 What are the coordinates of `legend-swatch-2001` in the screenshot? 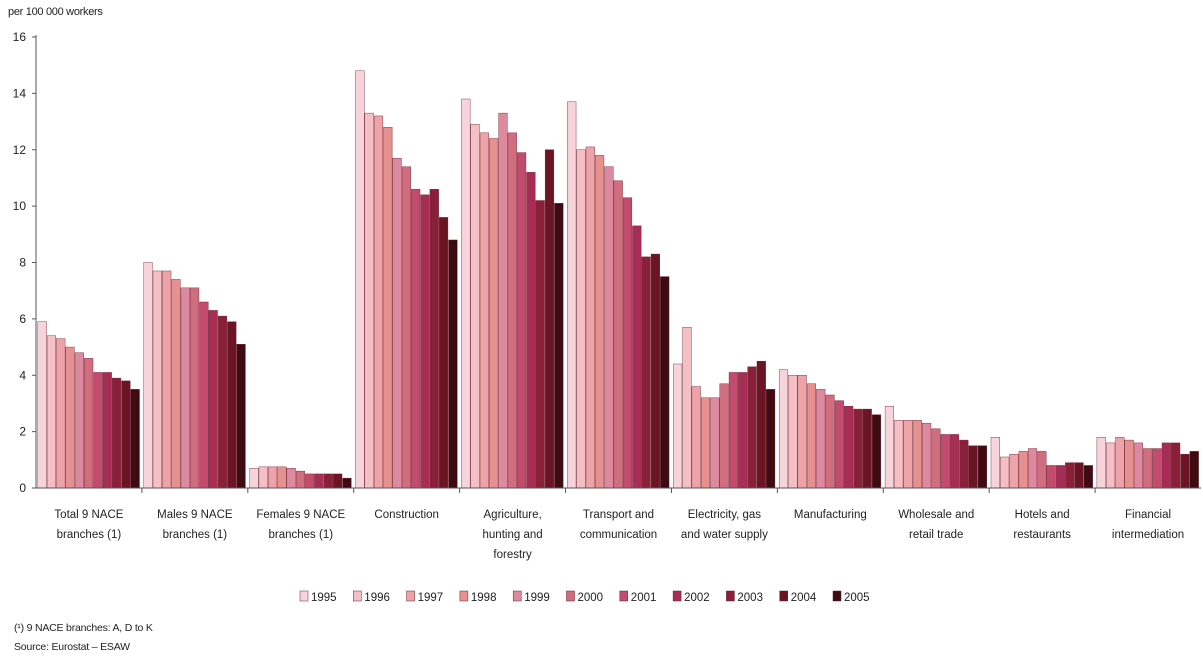 It's located at (624, 596).